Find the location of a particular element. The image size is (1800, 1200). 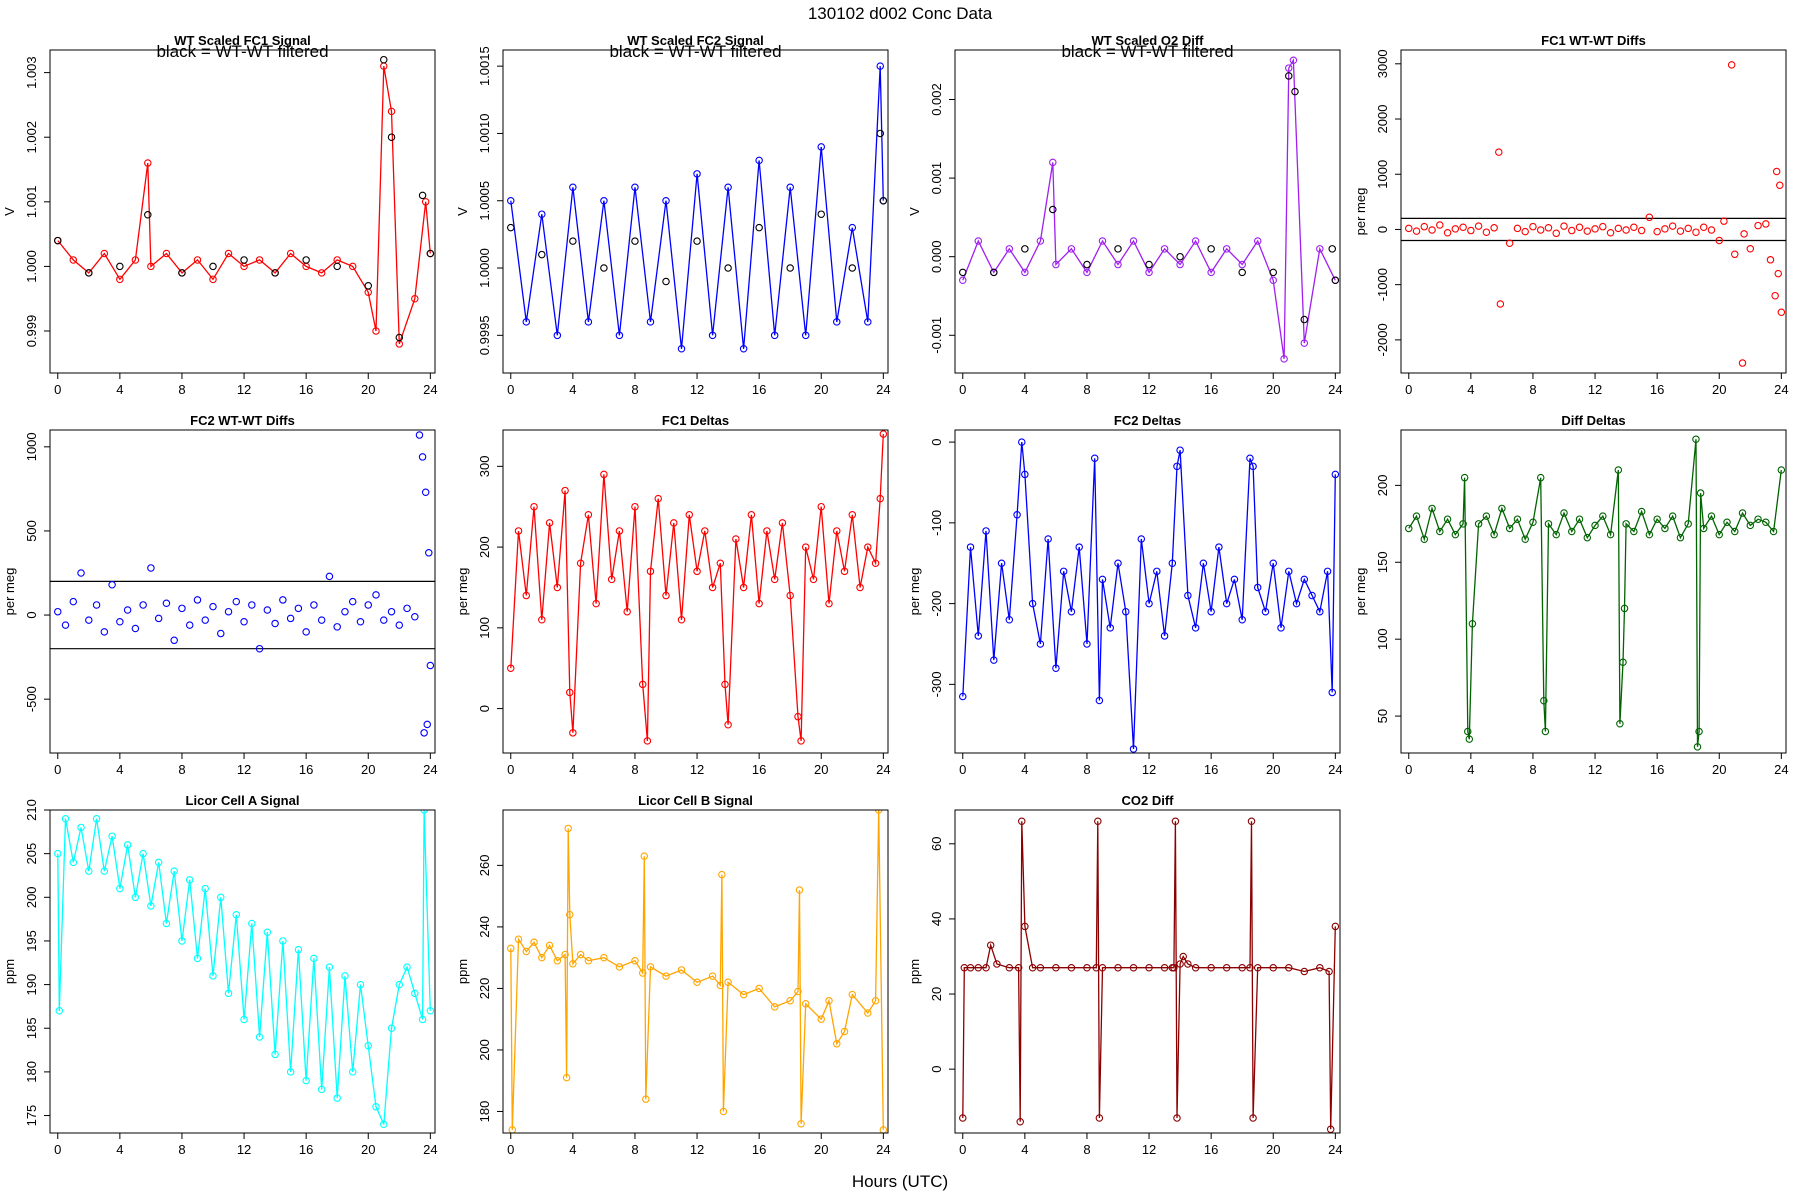

panel-11: CO2 Diff 0 4 8 12 16 20 24 0 20 40 60 ppm is located at coordinates (1125, 975).